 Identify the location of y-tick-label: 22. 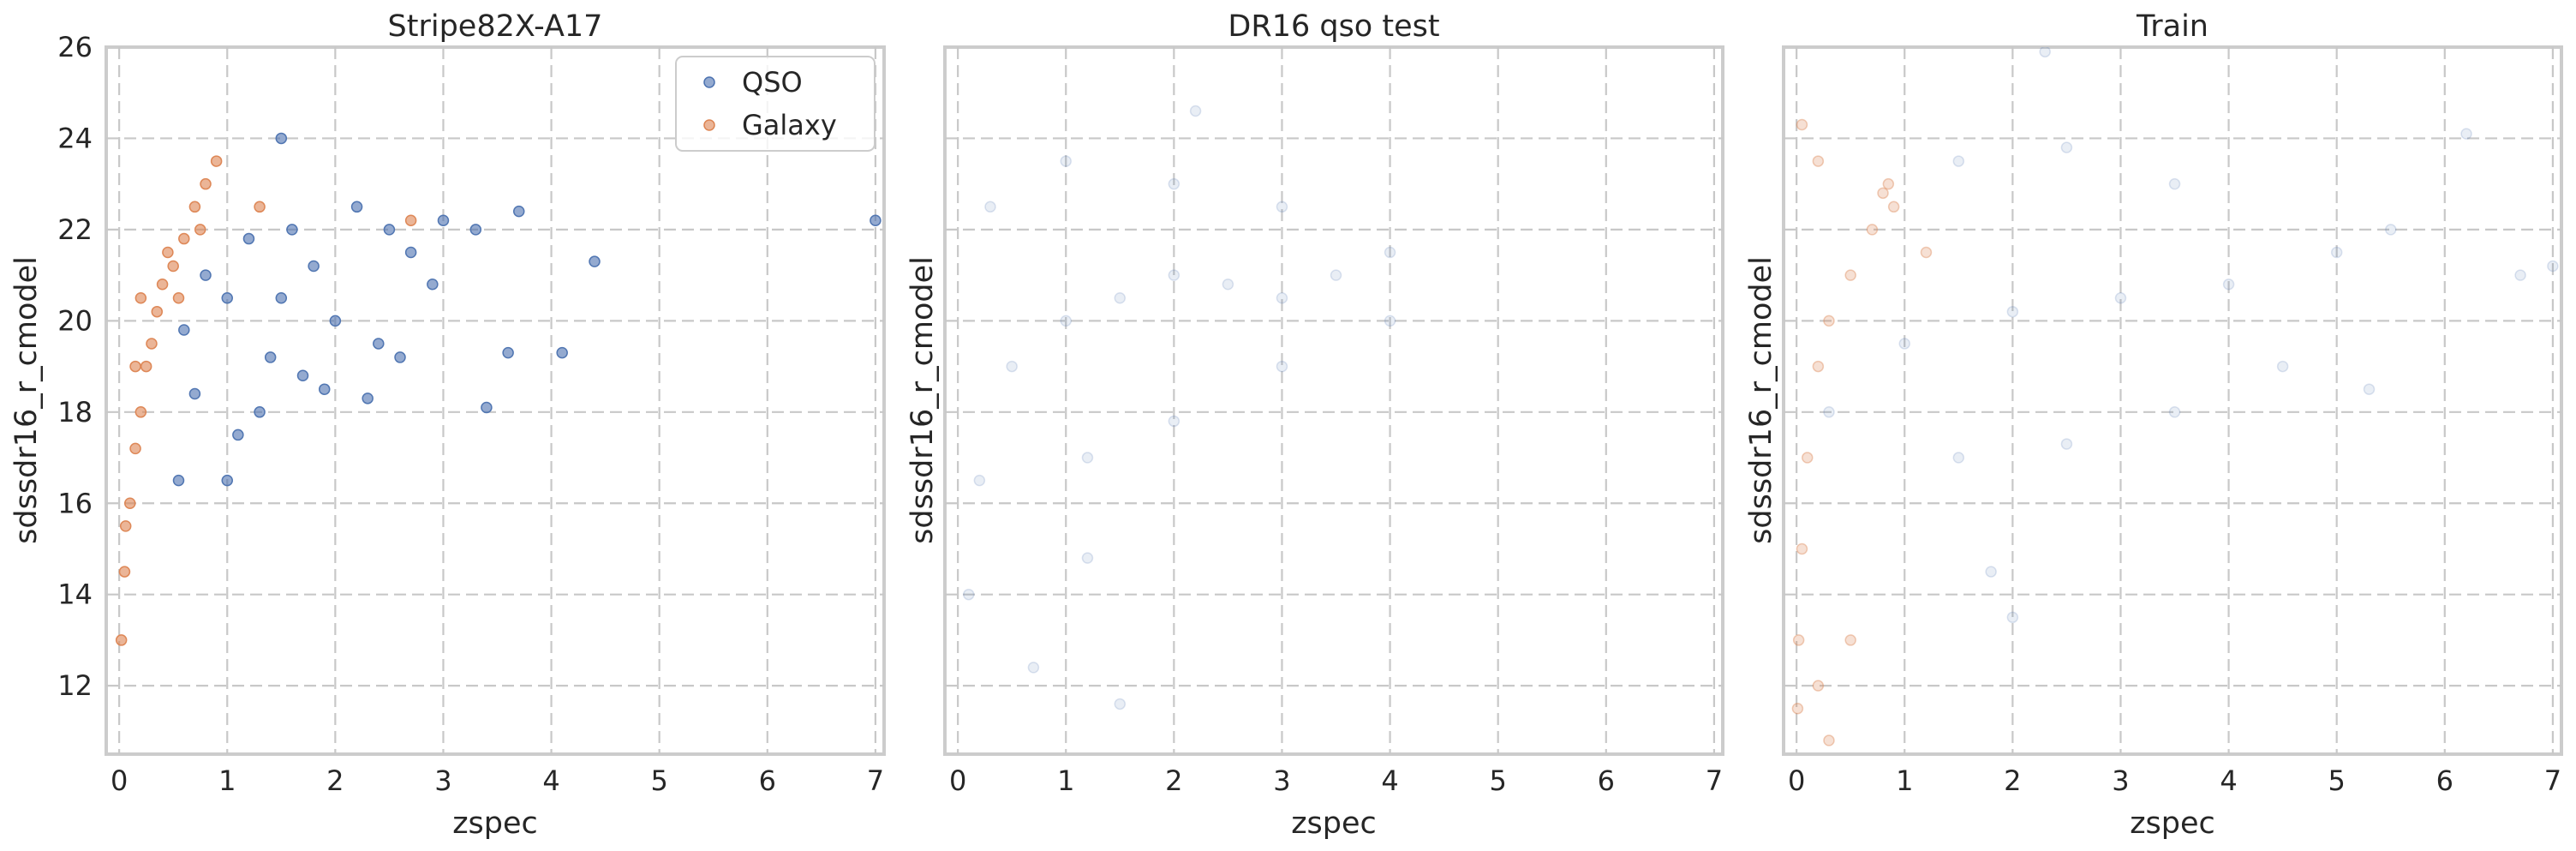
(75, 229).